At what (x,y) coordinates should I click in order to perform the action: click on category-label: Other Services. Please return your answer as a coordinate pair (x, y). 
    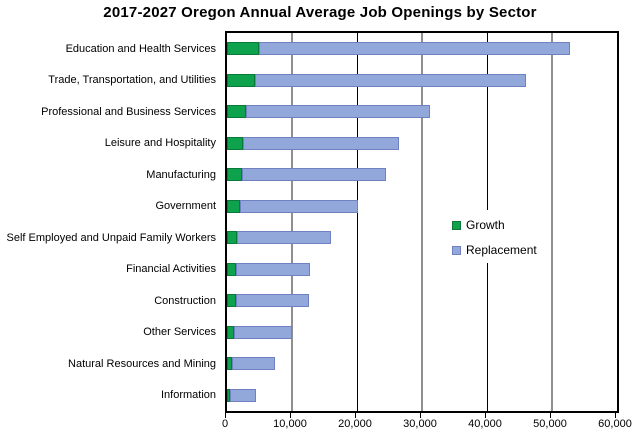
    Looking at the image, I should click on (179, 332).